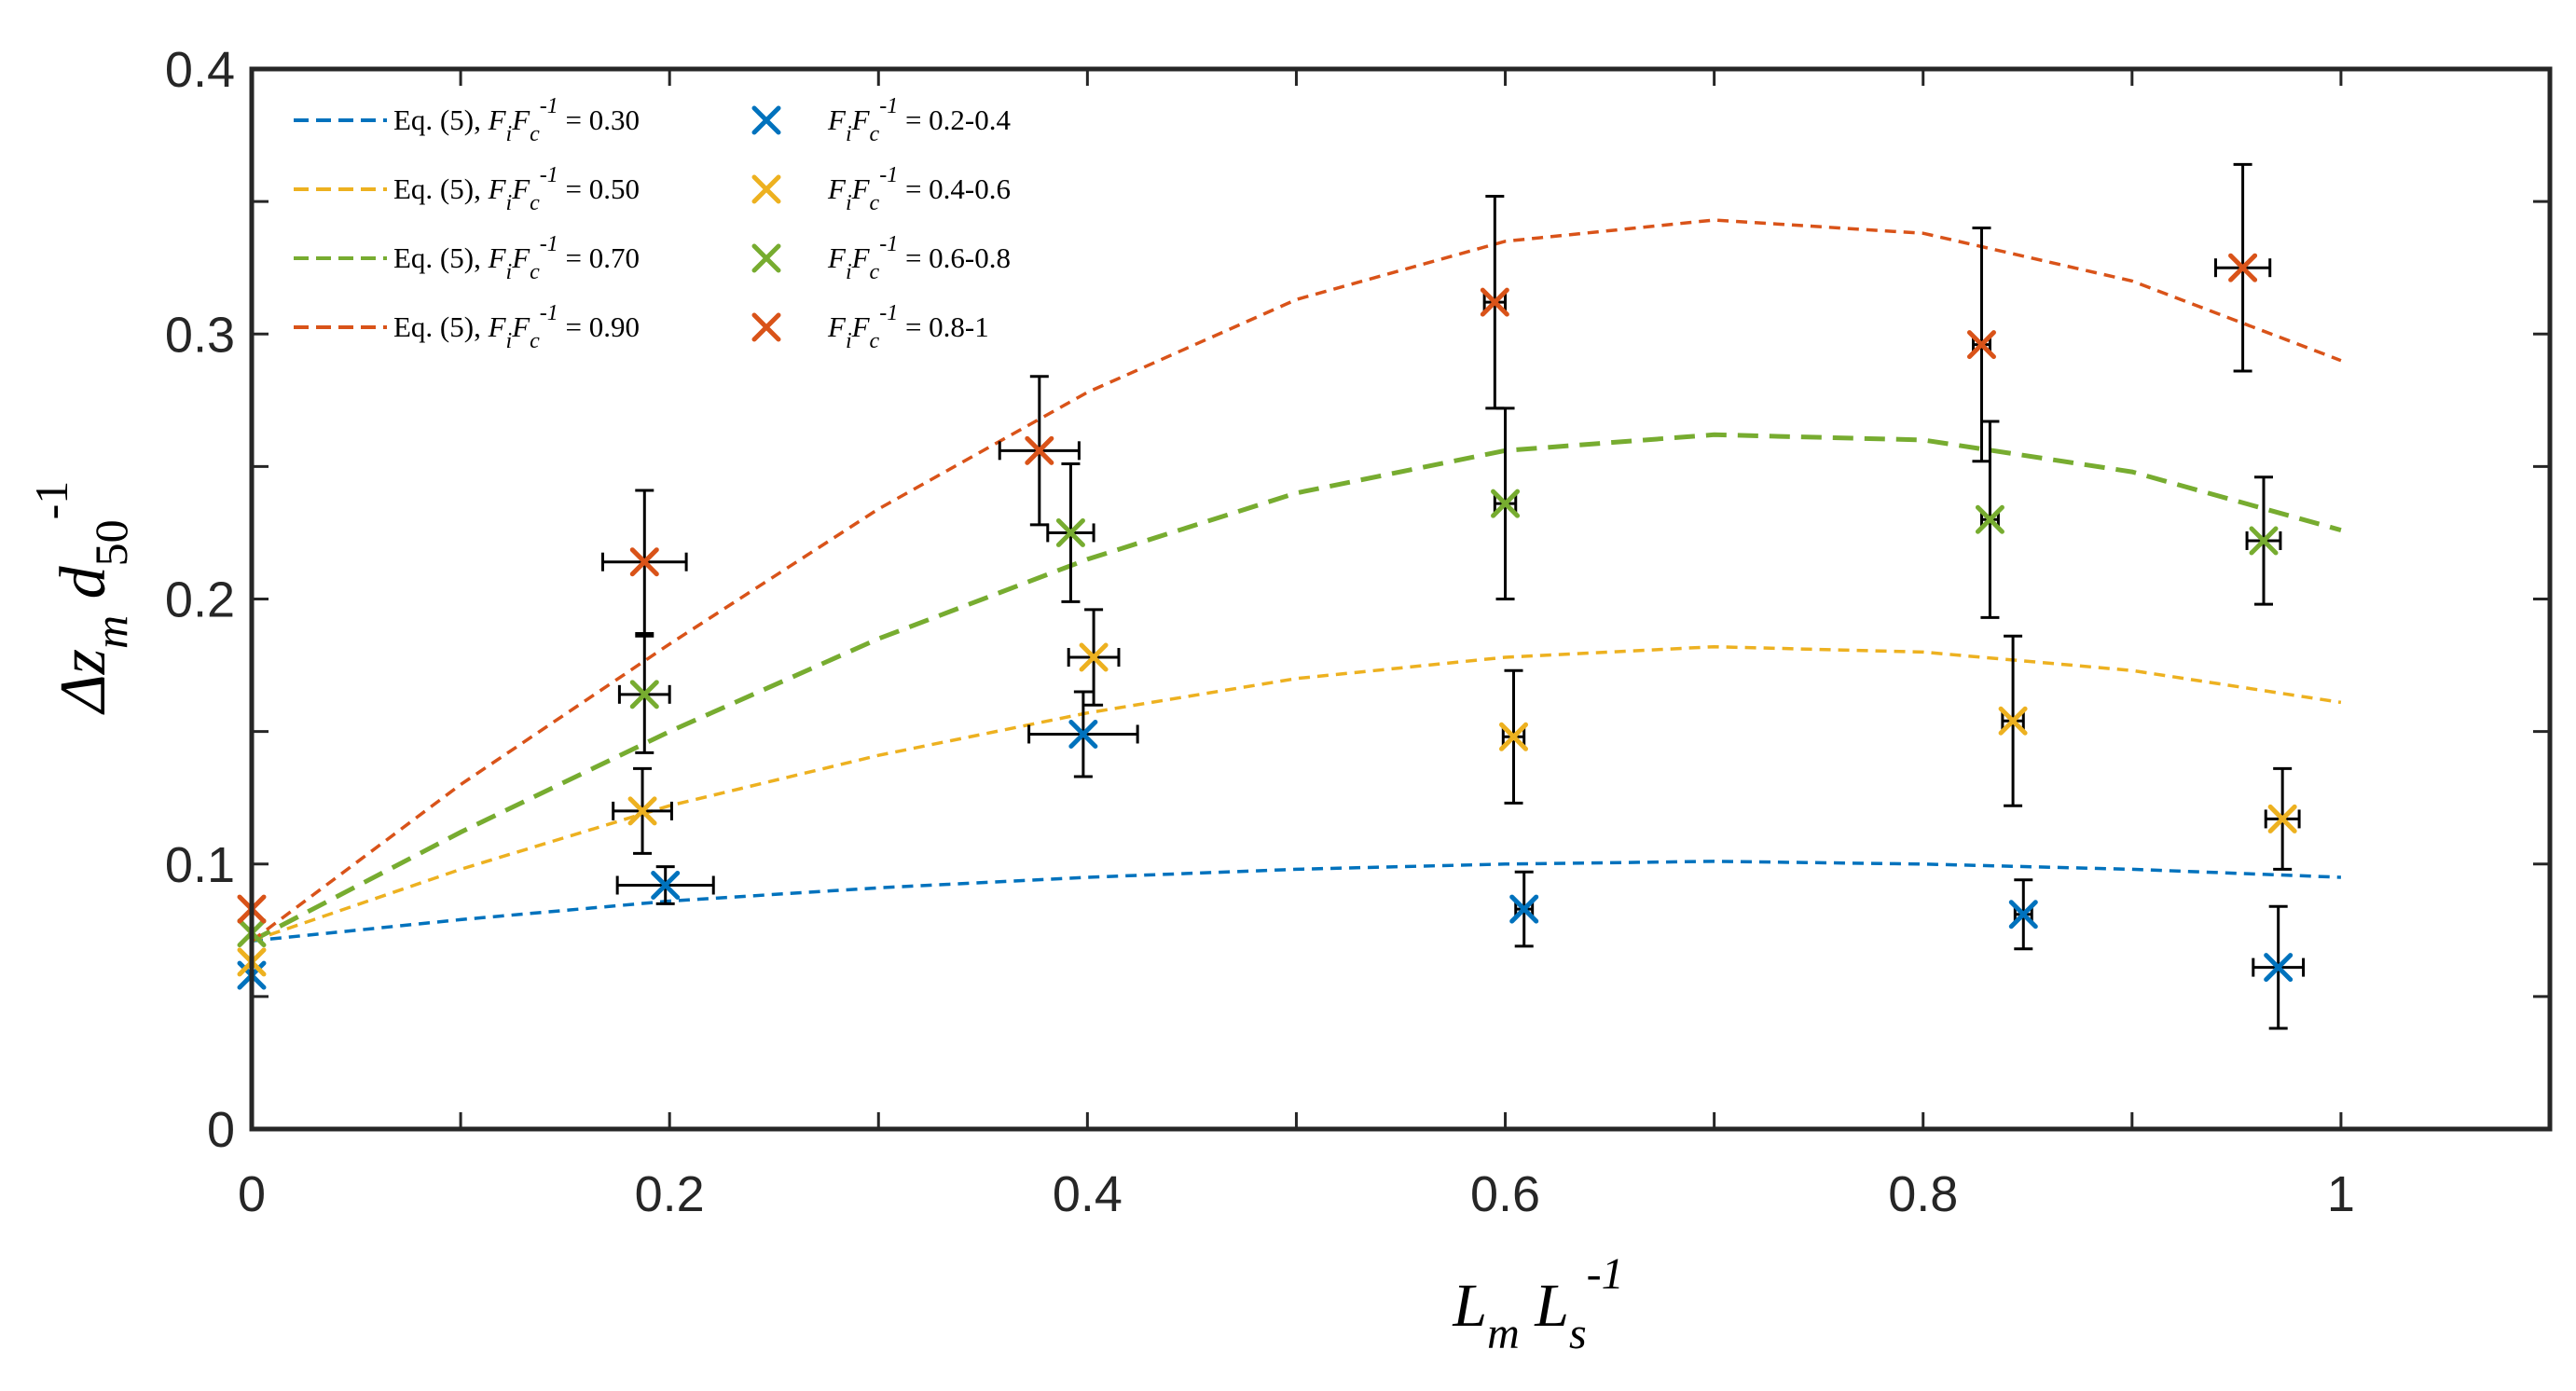 The image size is (2576, 1391). Describe the element at coordinates (252, 1194) in the screenshot. I see `x-tick-label: 0` at that location.